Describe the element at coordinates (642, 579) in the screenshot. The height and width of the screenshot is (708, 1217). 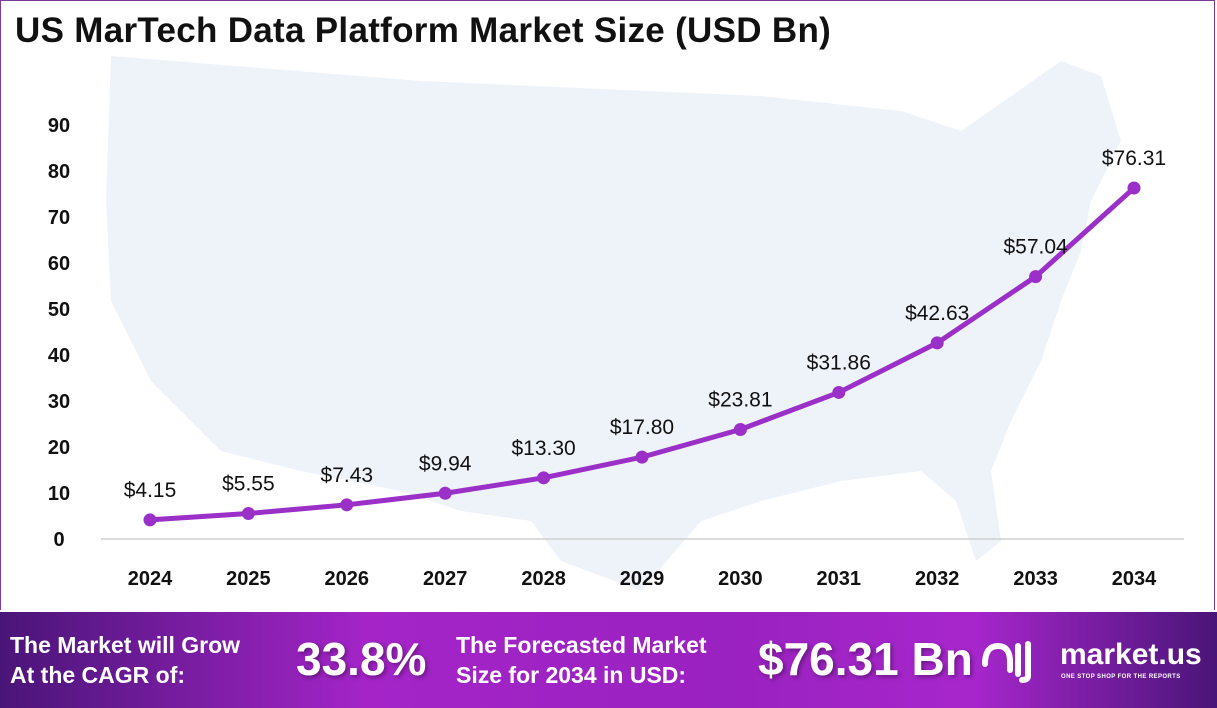
I see `x-tick-label: 2029` at that location.